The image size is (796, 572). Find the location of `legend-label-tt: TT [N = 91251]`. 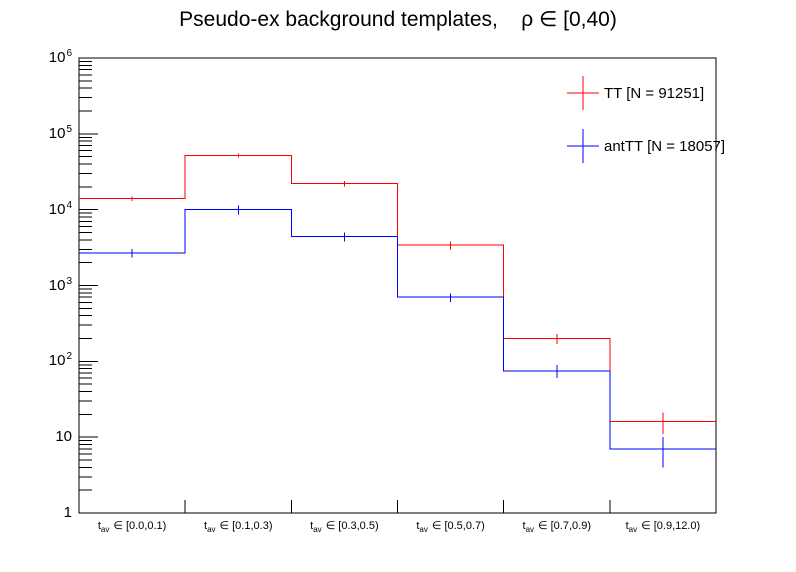

legend-label-tt: TT [N = 91251] is located at coordinates (654, 93).